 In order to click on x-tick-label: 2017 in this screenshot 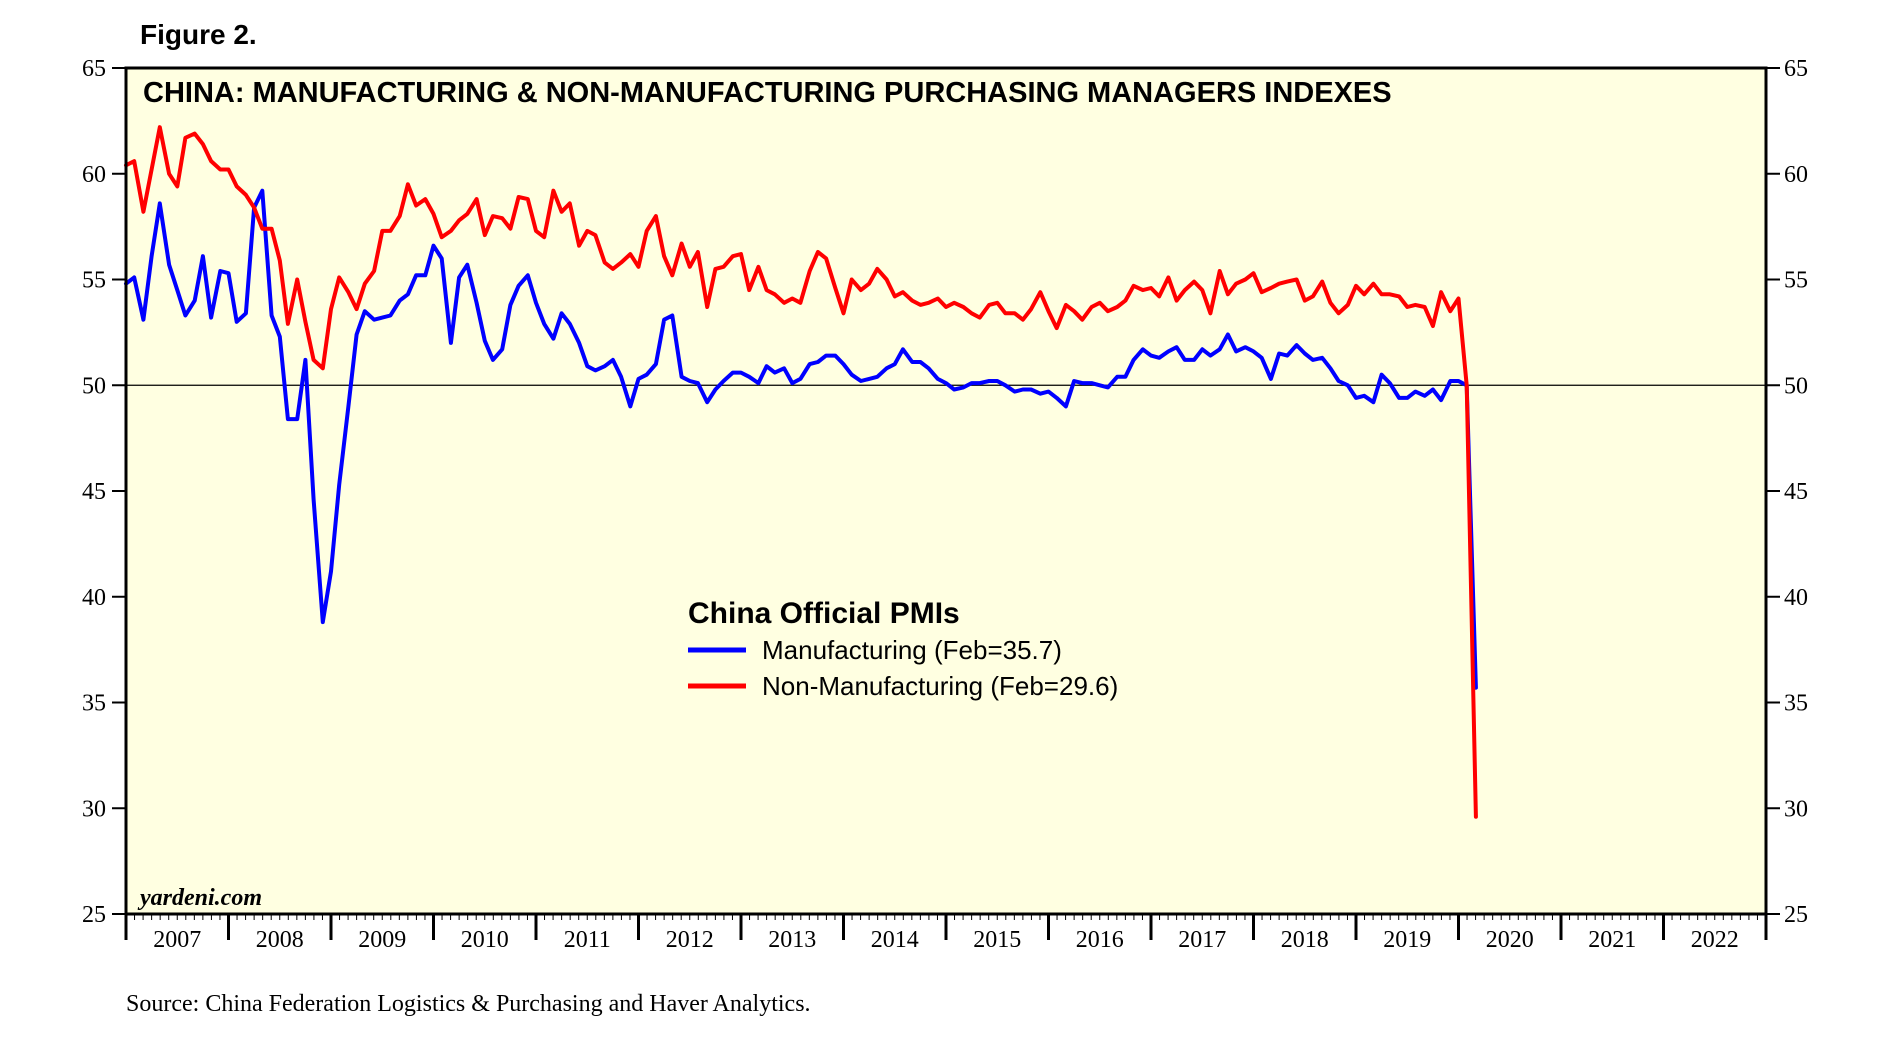, I will do `click(1202, 940)`.